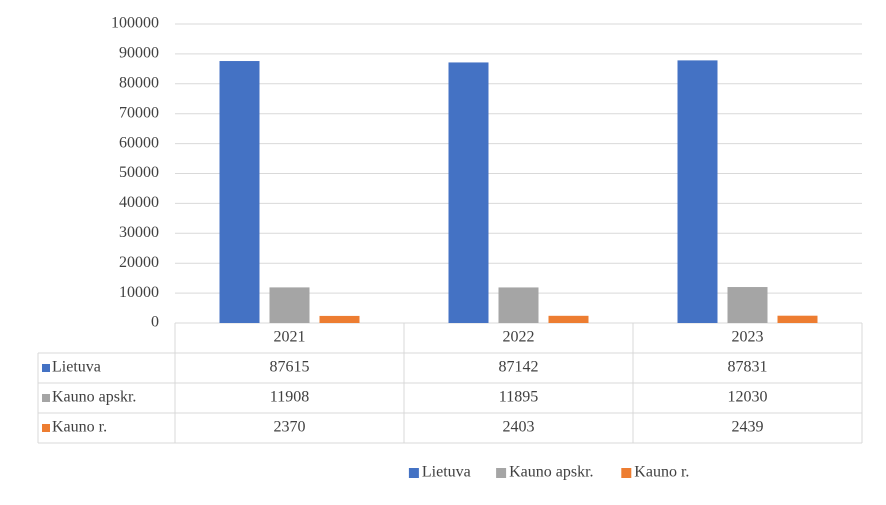  Describe the element at coordinates (289, 397) in the screenshot. I see `table-value: 11908` at that location.